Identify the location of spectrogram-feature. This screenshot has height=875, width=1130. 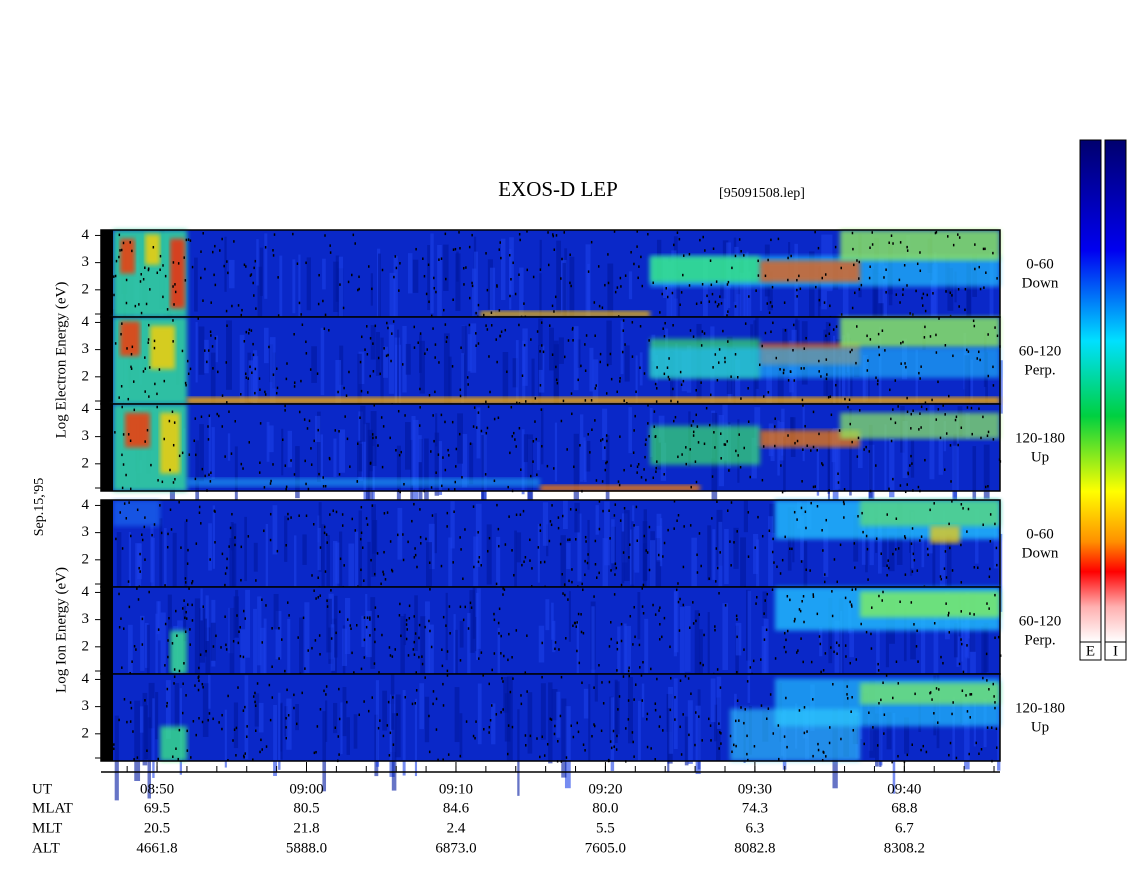
(152, 249).